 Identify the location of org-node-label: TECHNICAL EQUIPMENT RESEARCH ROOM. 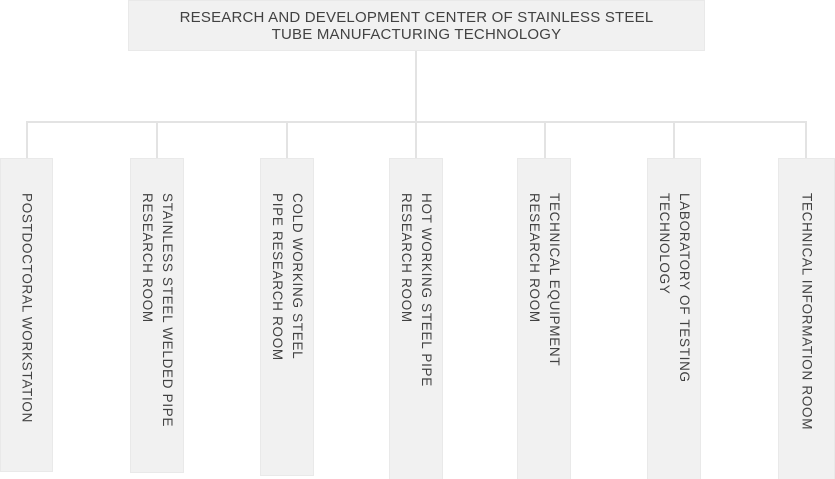
(544, 279).